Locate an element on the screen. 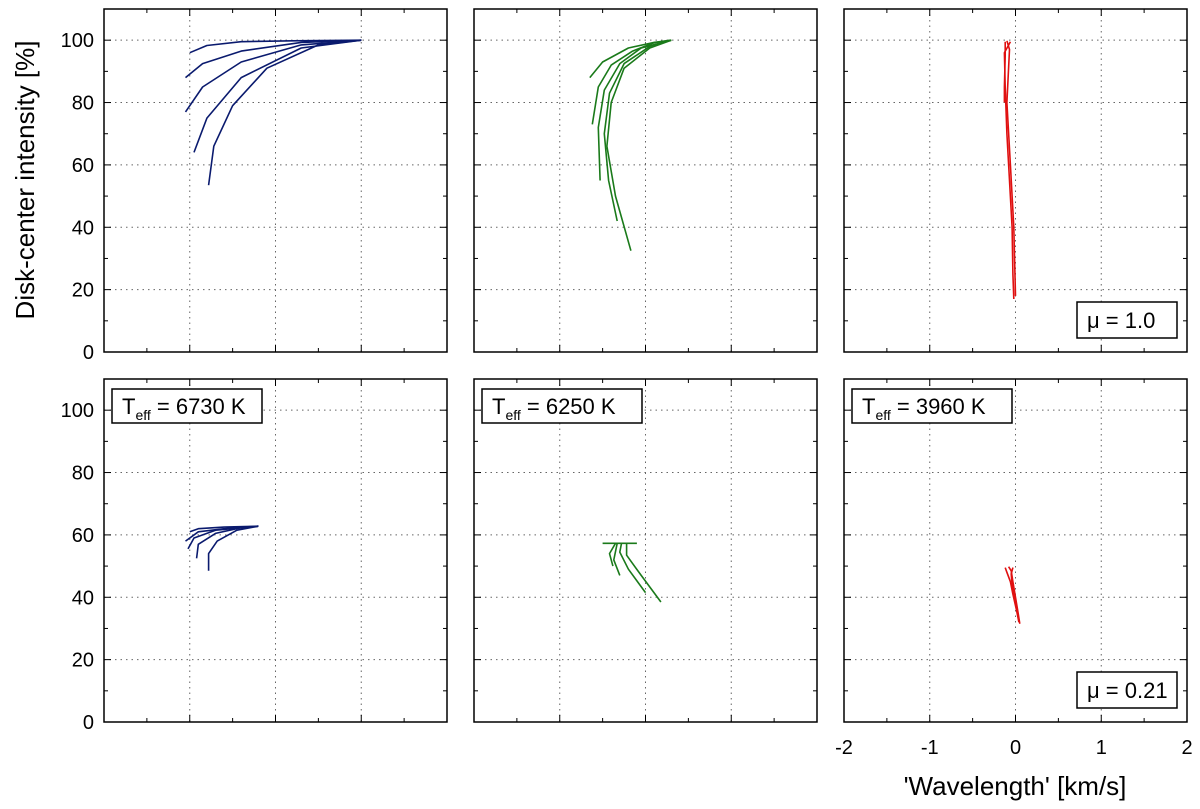  panel-r2c2: Teff = 6250 K is located at coordinates (645, 550).